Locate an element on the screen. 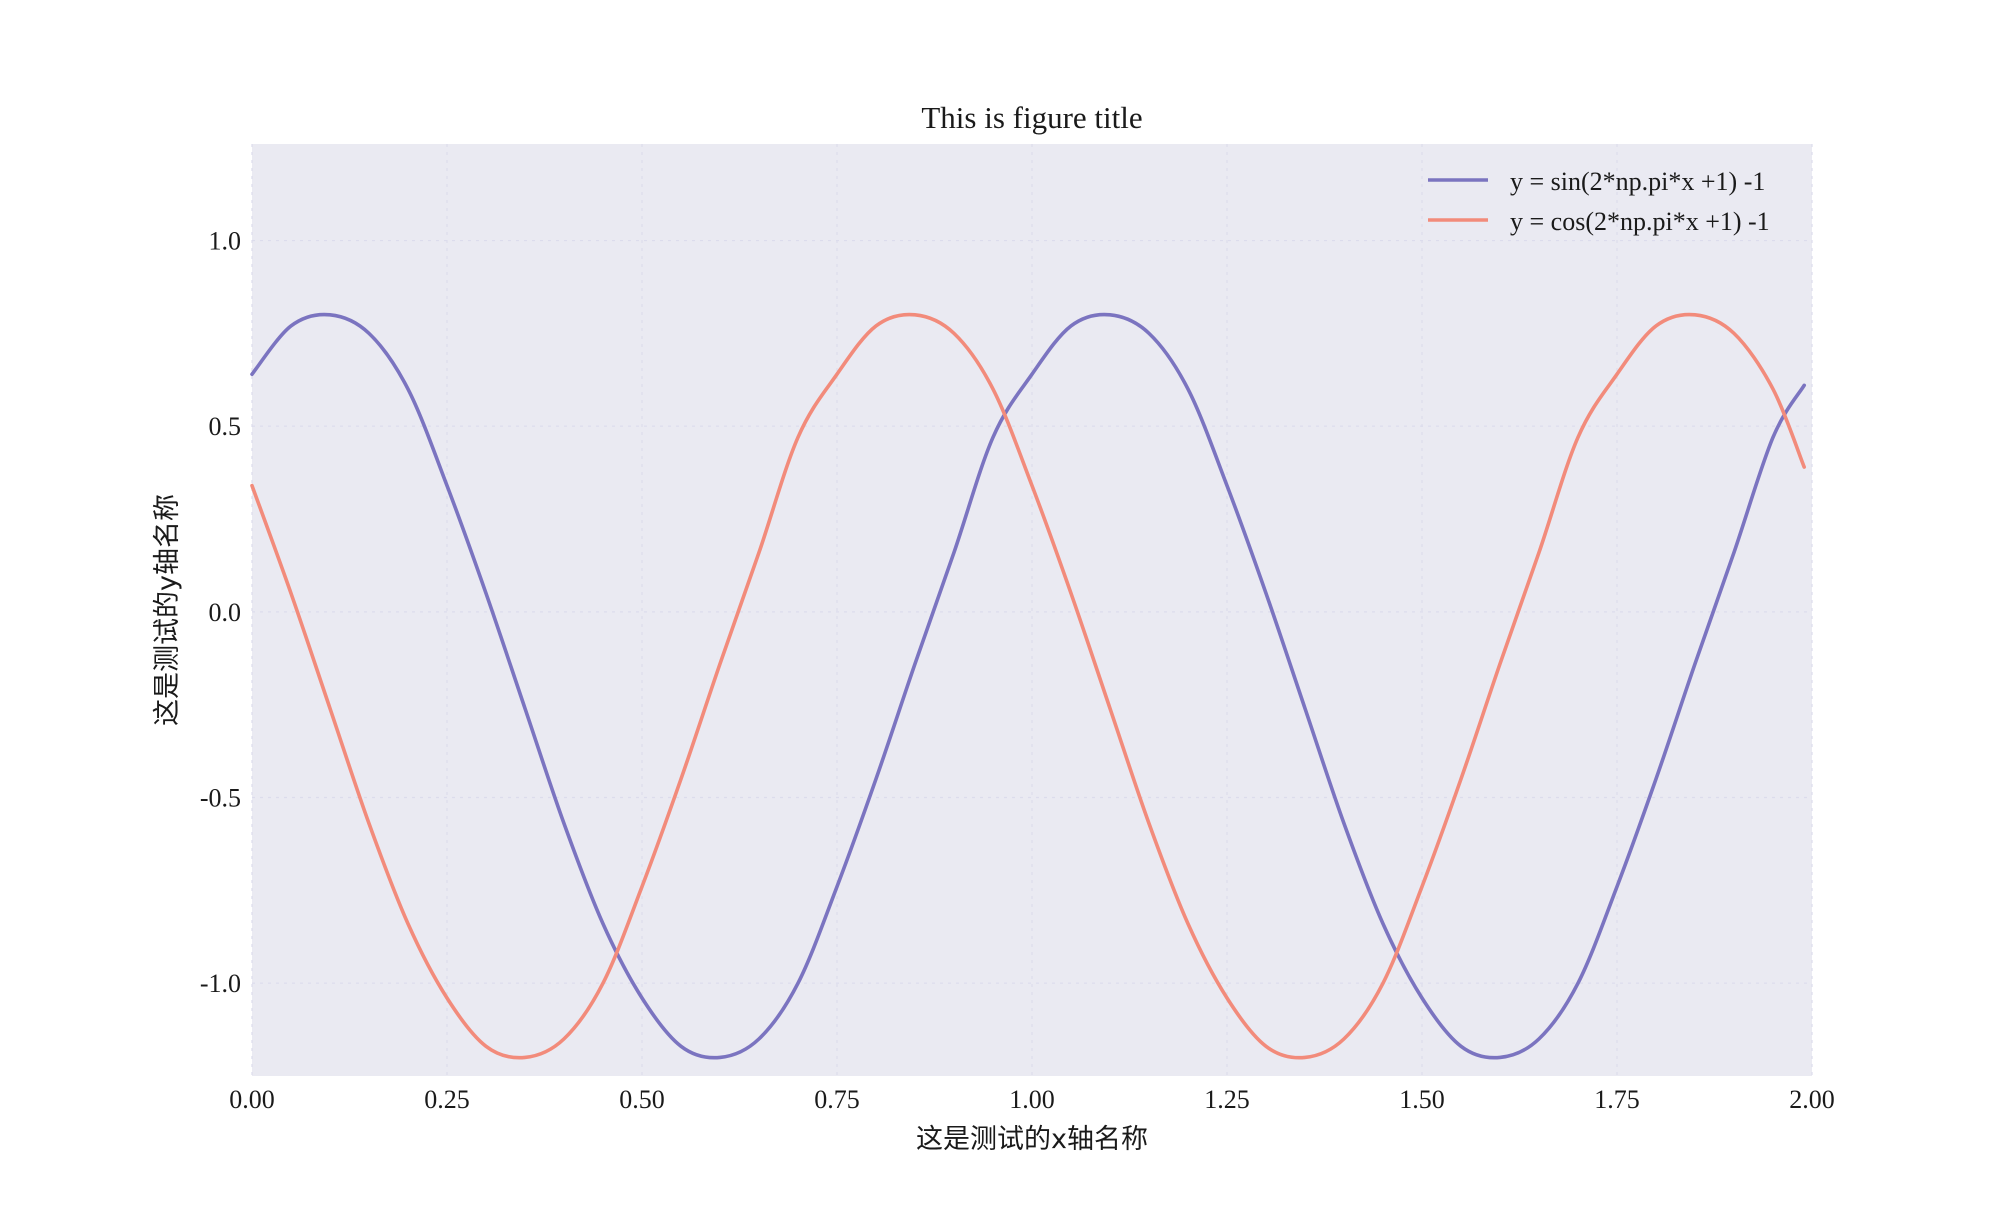 The image size is (2000, 1205). y-axis-ticks: -1.0 -0.5 0.0 0.5 1.0 is located at coordinates (220, 613).